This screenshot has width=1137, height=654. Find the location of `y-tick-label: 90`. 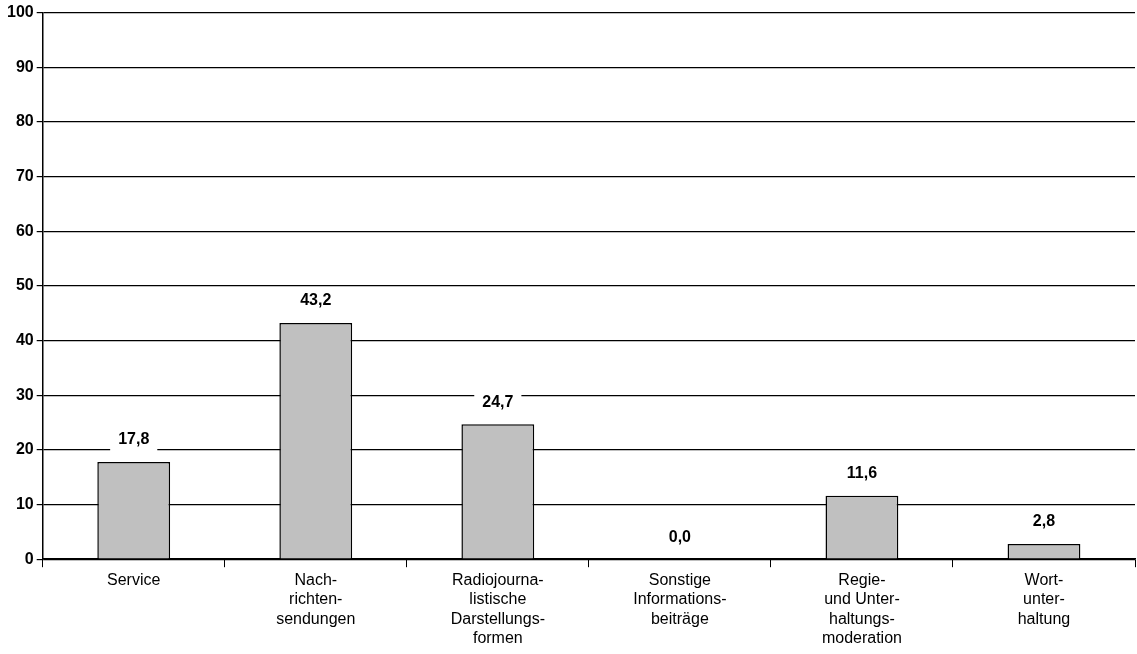

y-tick-label: 90 is located at coordinates (24, 66).